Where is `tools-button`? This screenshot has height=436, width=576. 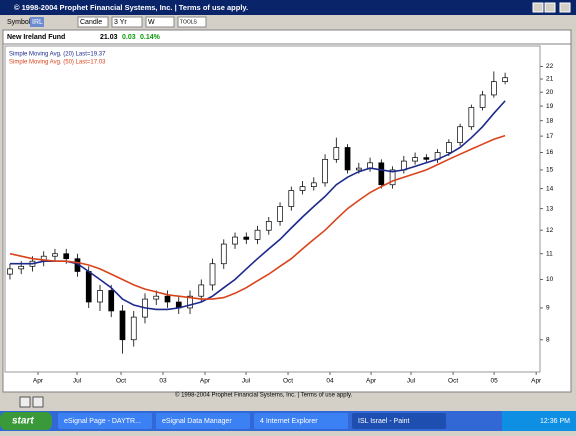 tools-button is located at coordinates (192, 22).